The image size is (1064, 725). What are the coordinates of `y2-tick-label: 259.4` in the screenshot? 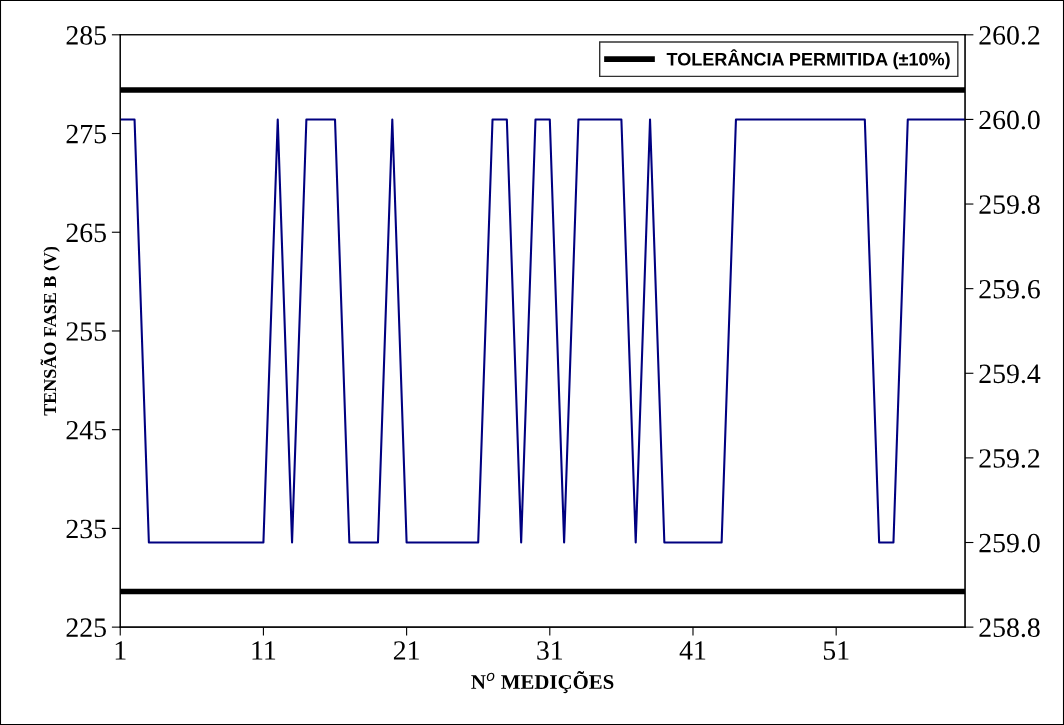 It's located at (1010, 374).